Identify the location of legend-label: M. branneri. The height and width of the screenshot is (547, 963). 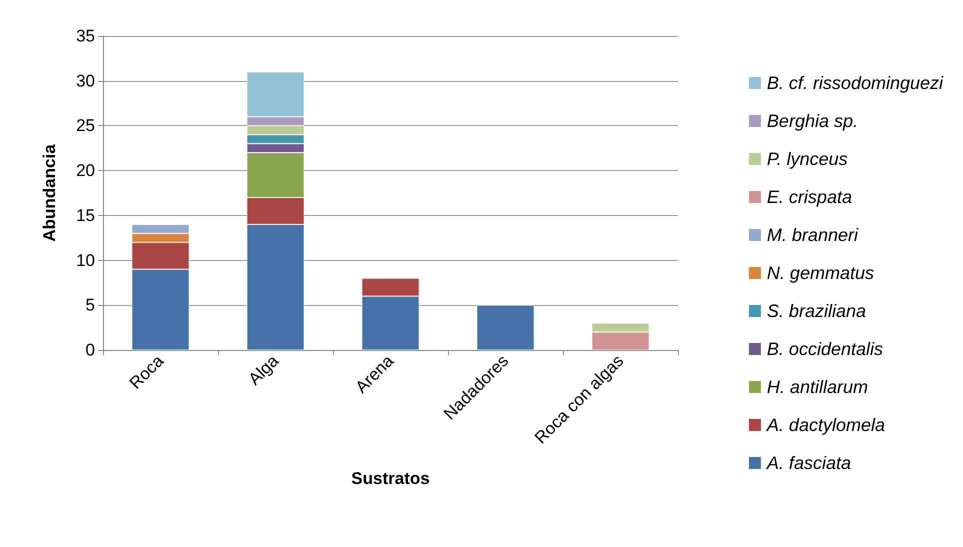
(812, 235).